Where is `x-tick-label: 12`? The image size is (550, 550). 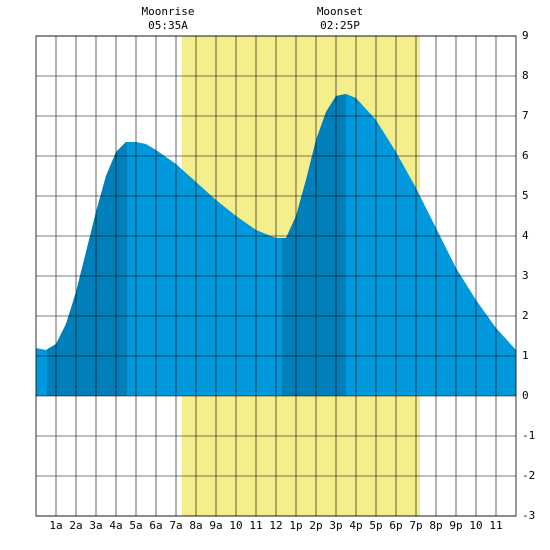 x-tick-label: 12 is located at coordinates (275, 525).